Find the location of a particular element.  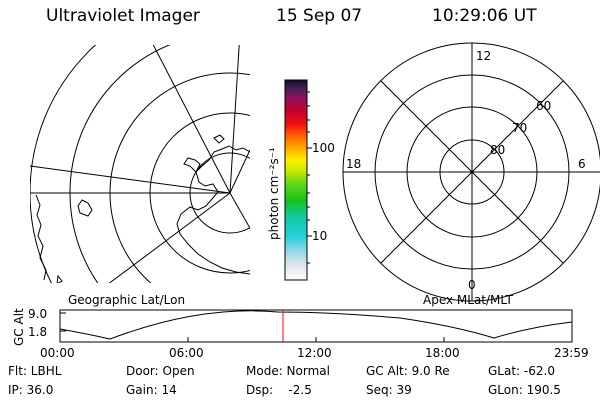

dsp-info: Dsp: -2.5 is located at coordinates (279, 390).